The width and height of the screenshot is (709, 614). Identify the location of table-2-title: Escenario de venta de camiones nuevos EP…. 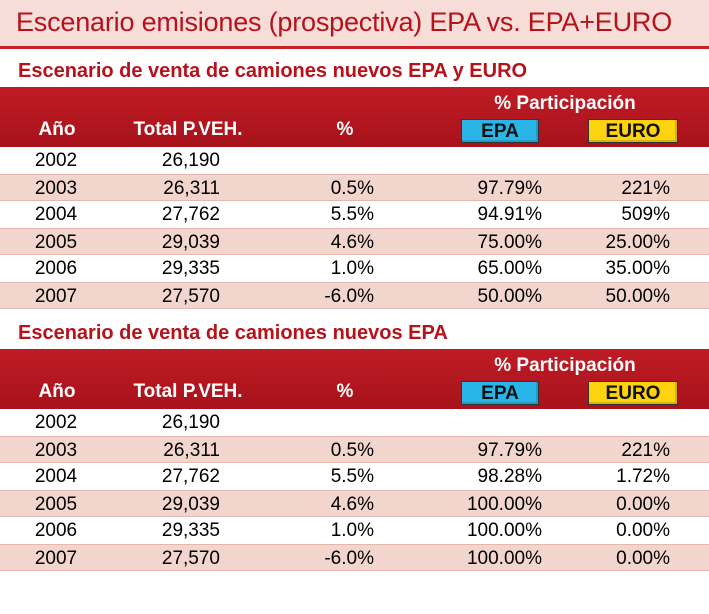
(233, 333).